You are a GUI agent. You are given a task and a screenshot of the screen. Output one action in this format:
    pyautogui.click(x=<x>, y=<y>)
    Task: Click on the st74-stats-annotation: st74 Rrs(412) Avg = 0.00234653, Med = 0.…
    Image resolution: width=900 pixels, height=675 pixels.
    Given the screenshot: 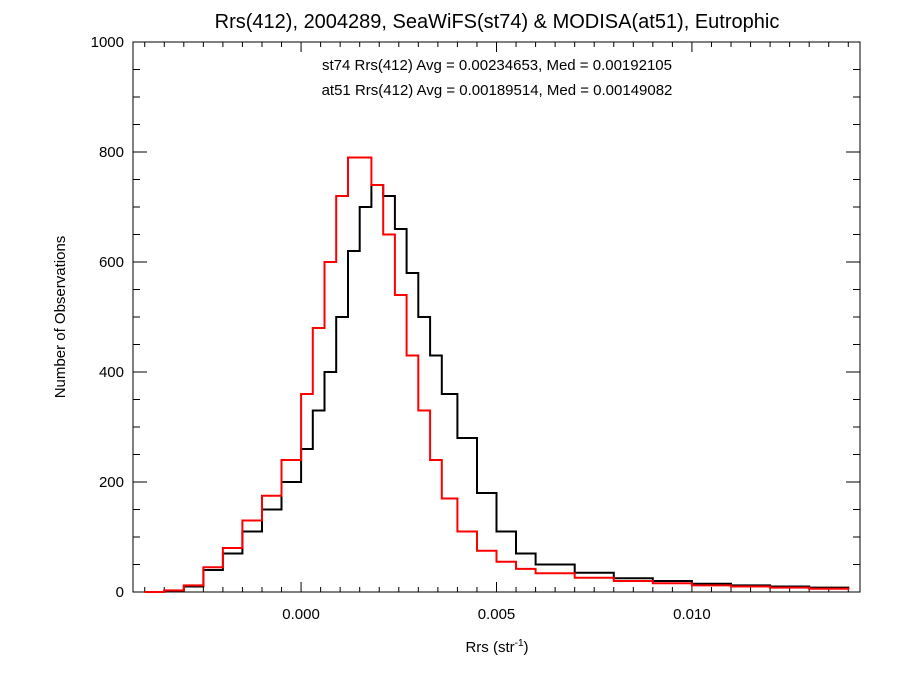 What is the action you would take?
    pyautogui.click(x=497, y=65)
    